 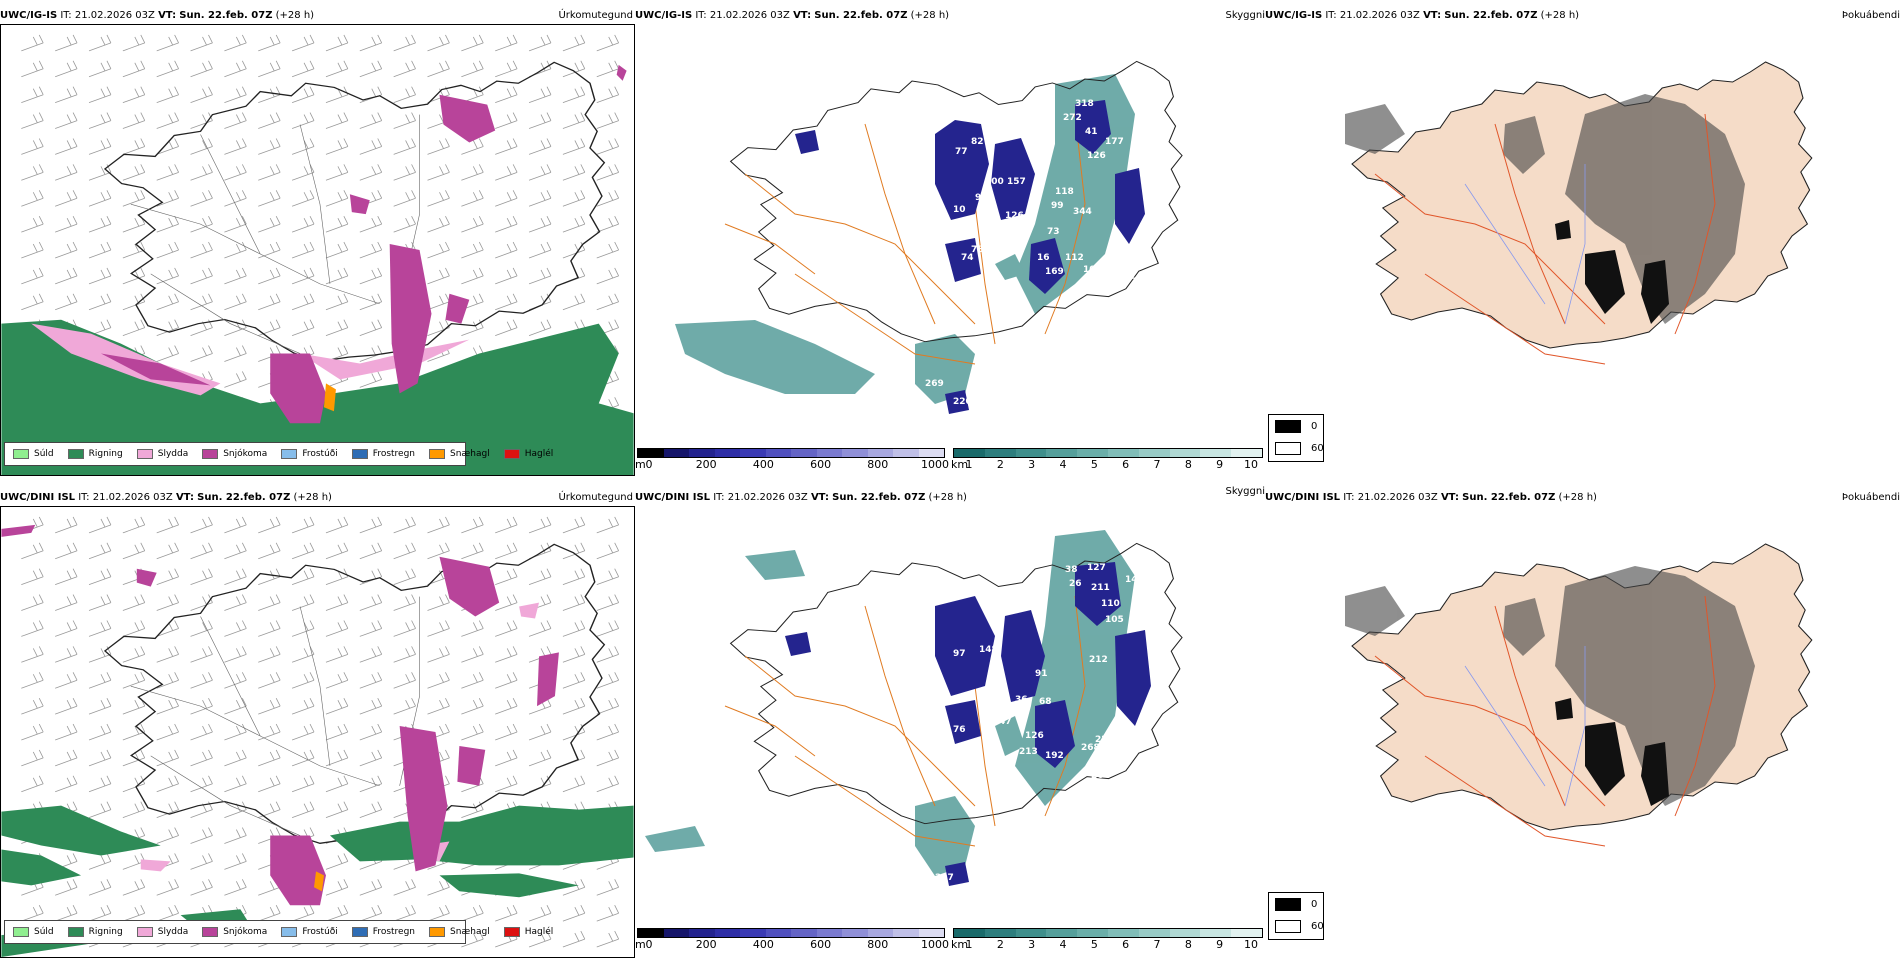 What do you see at coordinates (245, 932) in the screenshot?
I see `legend-label: Snjókoma` at bounding box center [245, 932].